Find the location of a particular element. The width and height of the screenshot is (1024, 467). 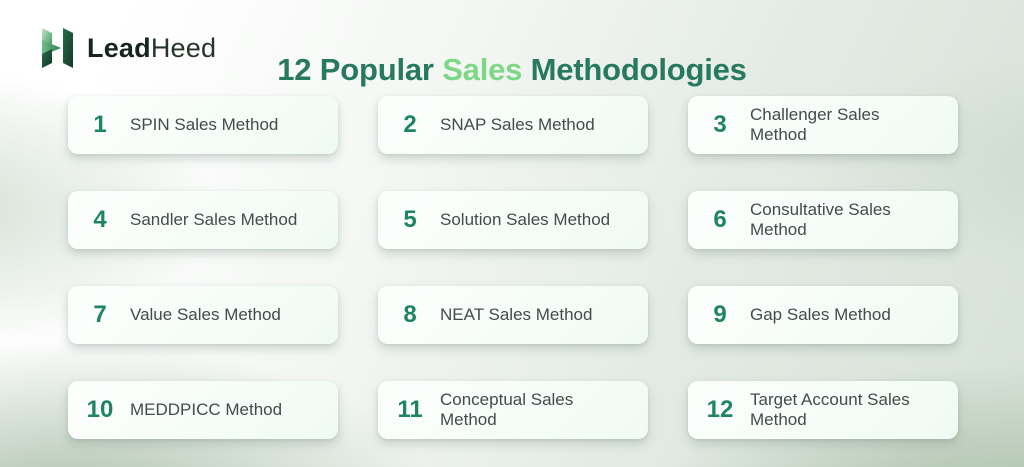

method-number: 8 is located at coordinates (410, 314).